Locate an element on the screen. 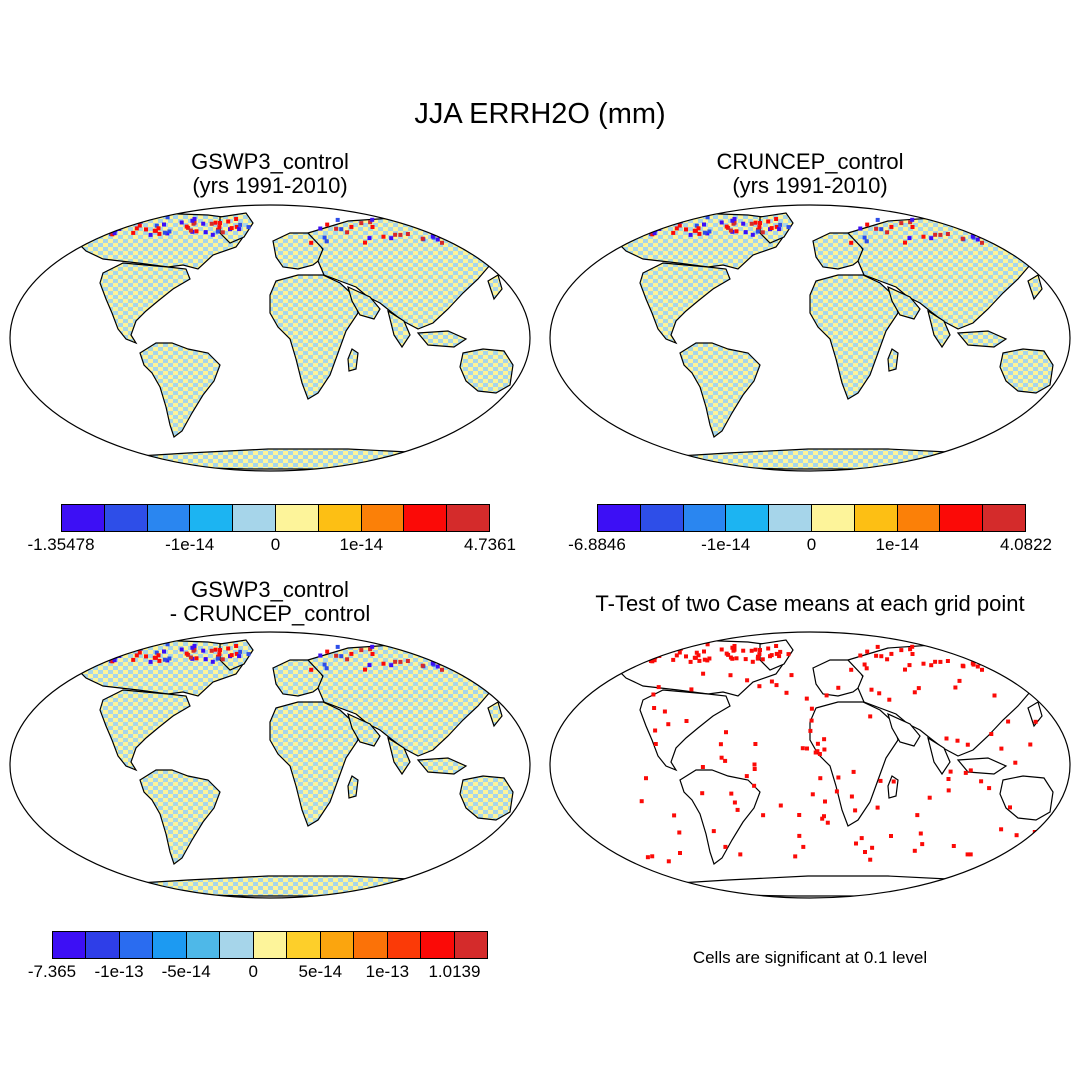  map-panel-cruncep is located at coordinates (810, 338).